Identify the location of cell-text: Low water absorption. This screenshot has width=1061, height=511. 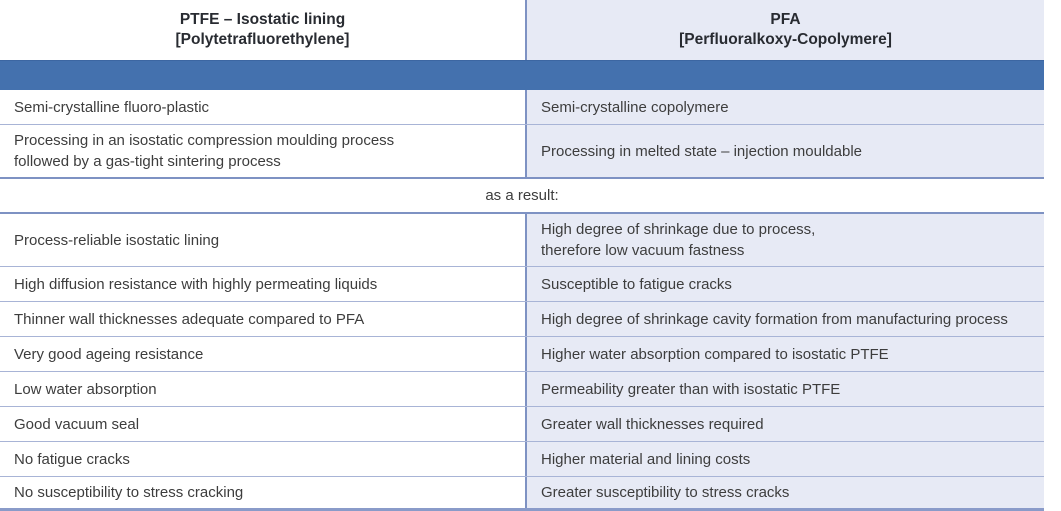
(85, 389).